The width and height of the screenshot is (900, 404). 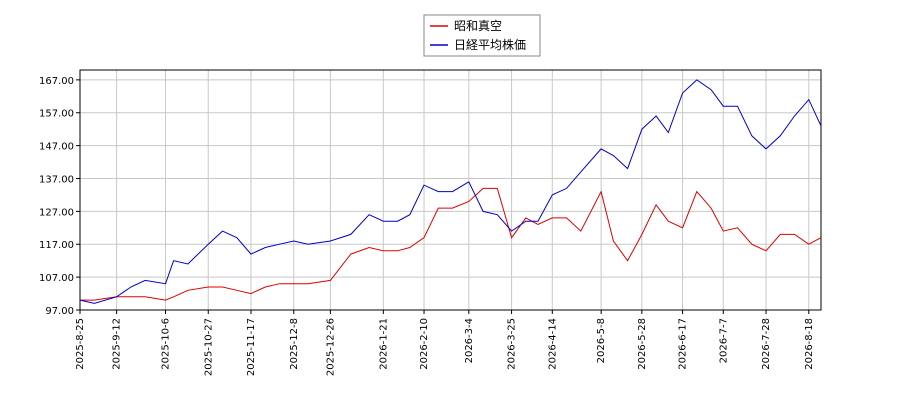 What do you see at coordinates (490, 44) in the screenshot?
I see `legend-label: 日経平均株価` at bounding box center [490, 44].